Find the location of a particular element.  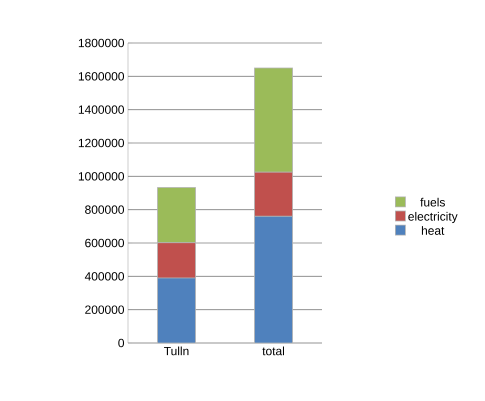

y-tick-label: 800000 is located at coordinates (104, 209).